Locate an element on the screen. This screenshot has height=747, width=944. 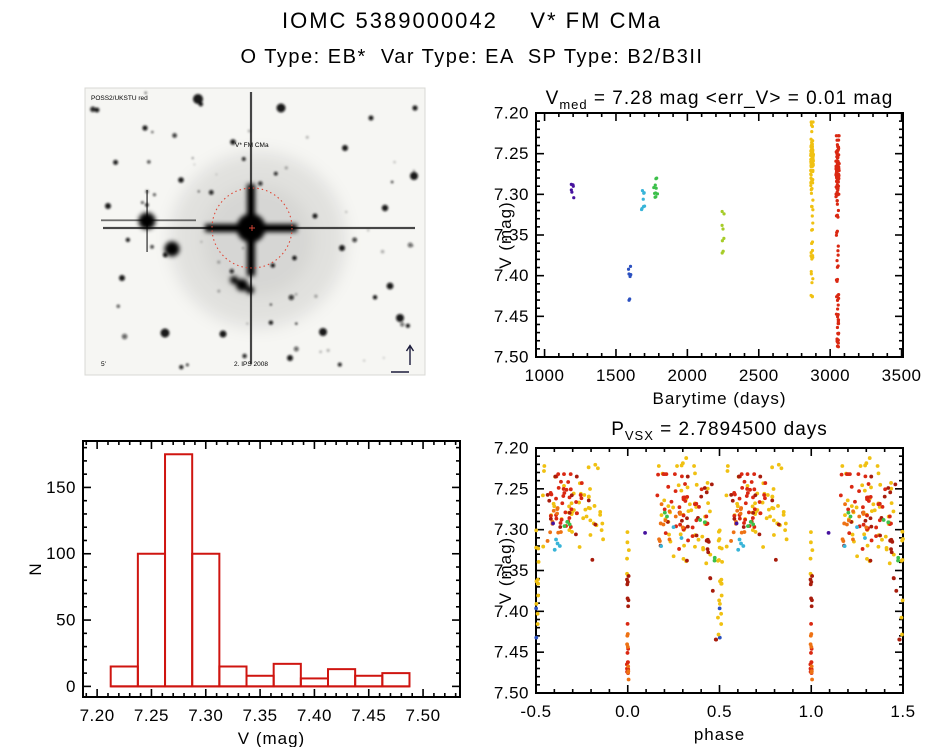
svg-text: PVSX = 2.7894500 days is located at coordinates (719, 431).